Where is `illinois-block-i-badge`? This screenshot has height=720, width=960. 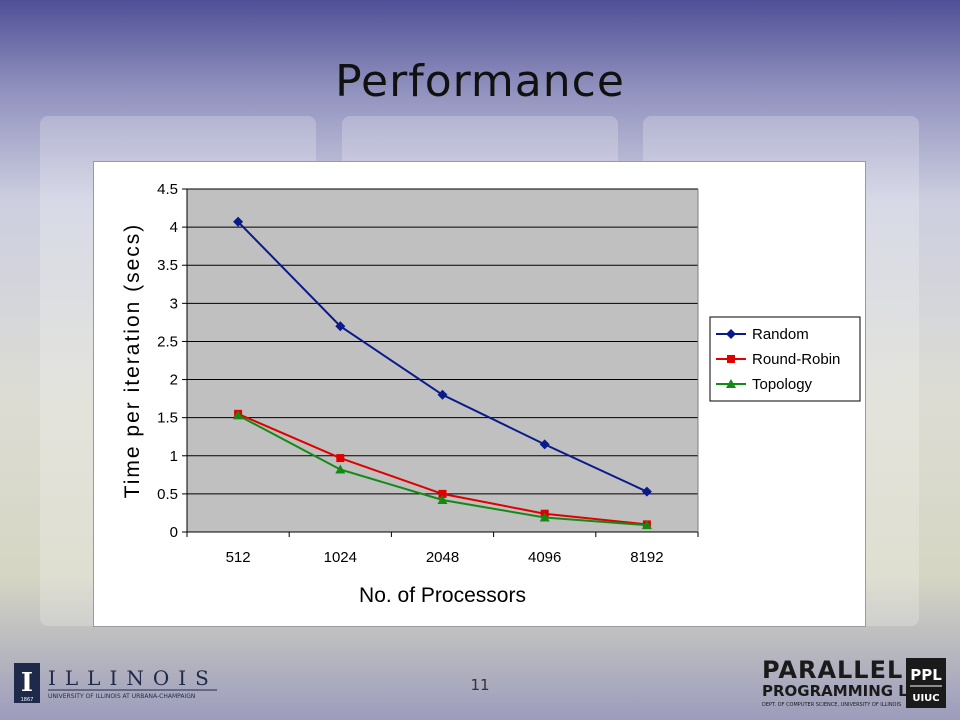
illinois-block-i-badge is located at coordinates (27, 683).